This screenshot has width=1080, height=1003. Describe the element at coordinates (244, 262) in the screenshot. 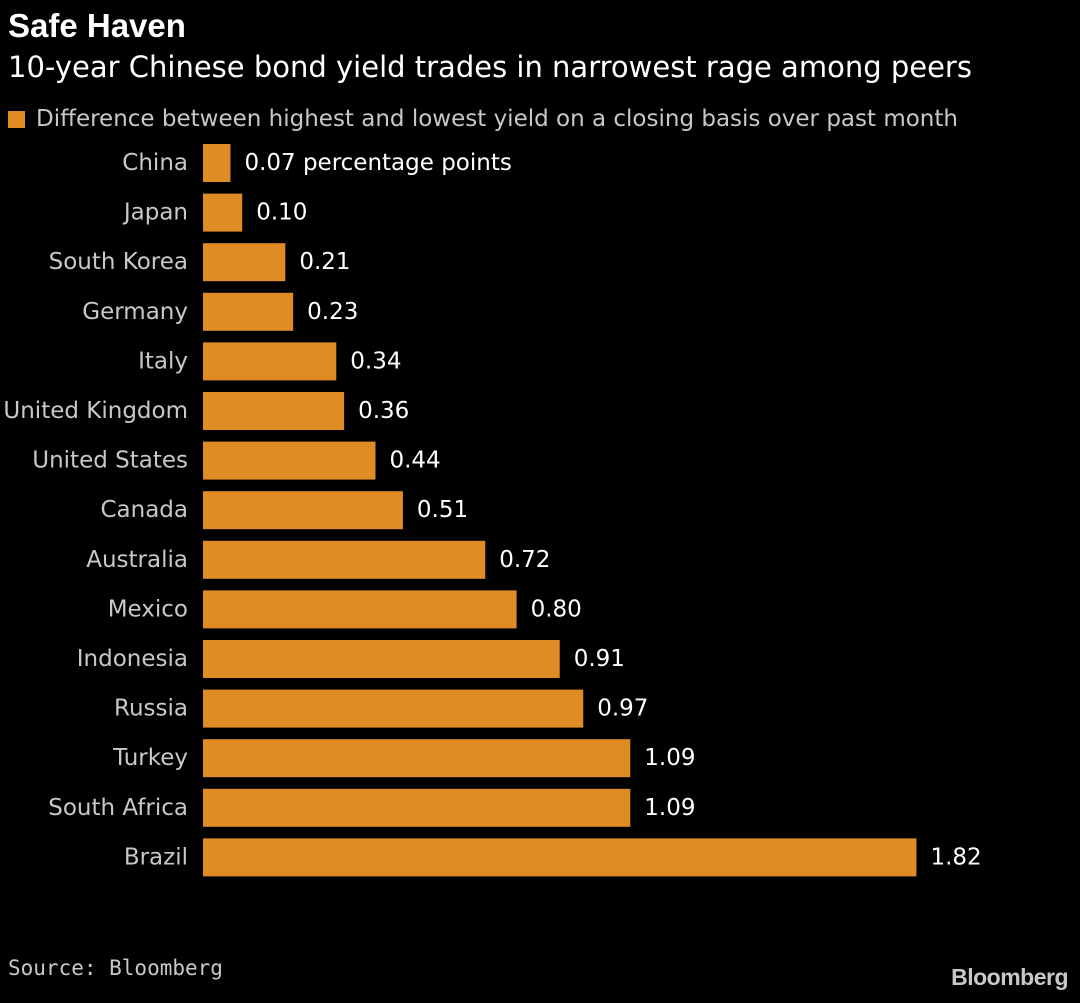

I see `bar-south-korea` at that location.